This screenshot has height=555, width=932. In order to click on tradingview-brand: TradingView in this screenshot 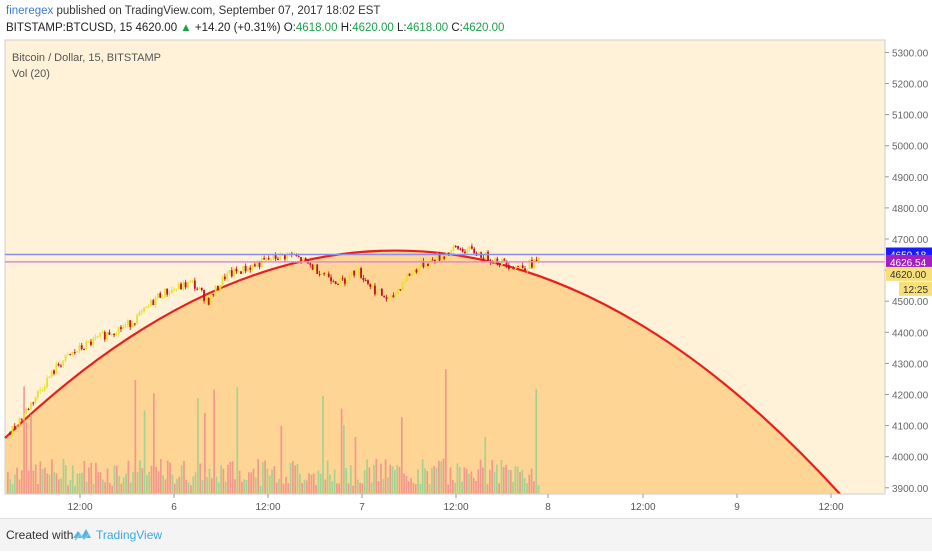, I will do `click(129, 535)`.